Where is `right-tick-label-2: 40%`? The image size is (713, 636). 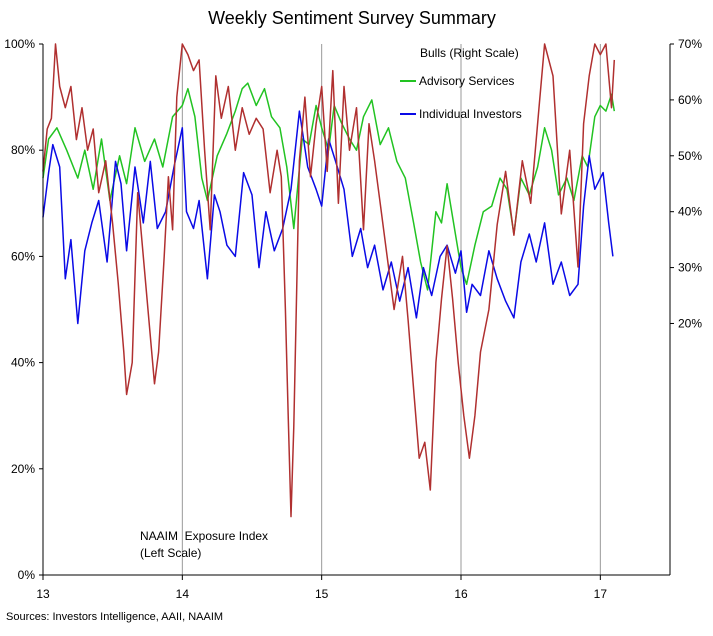
right-tick-label-2: 40% is located at coordinates (690, 212).